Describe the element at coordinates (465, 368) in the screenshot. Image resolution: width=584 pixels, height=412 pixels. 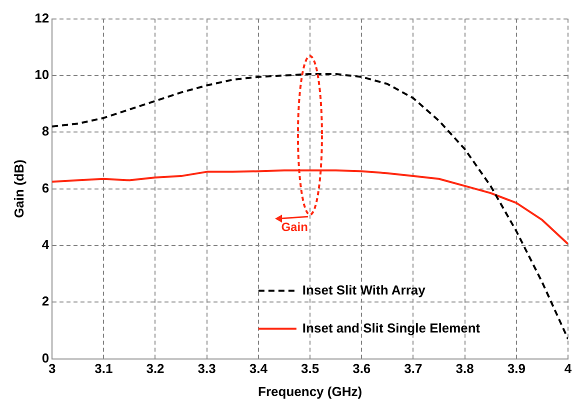
I see `x-tick-label: 3.8` at that location.